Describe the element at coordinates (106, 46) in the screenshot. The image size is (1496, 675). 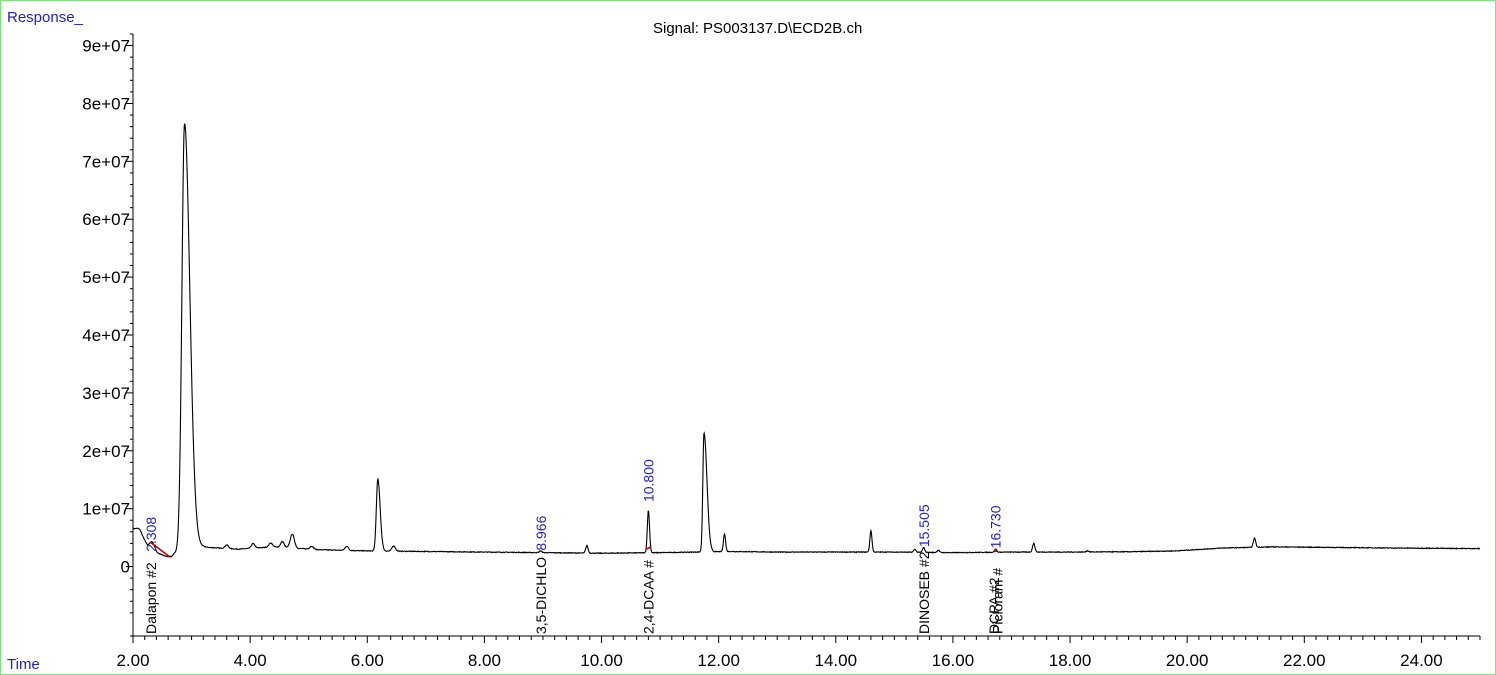
I see `y-tick-label: 9e+07` at that location.